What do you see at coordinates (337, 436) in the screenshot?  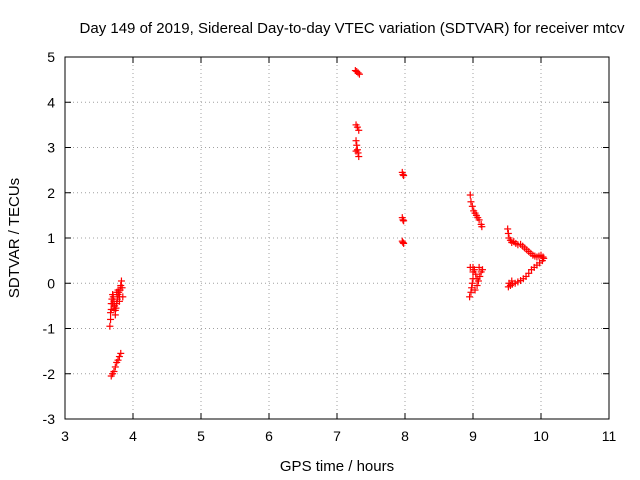 I see `x-tick-label: 7` at bounding box center [337, 436].